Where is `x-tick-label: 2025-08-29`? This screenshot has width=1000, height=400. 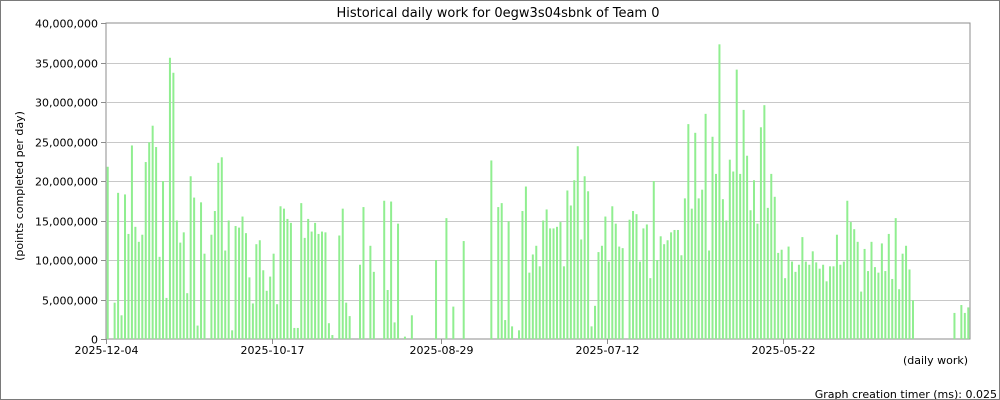 x-tick-label: 2025-08-29 is located at coordinates (442, 350).